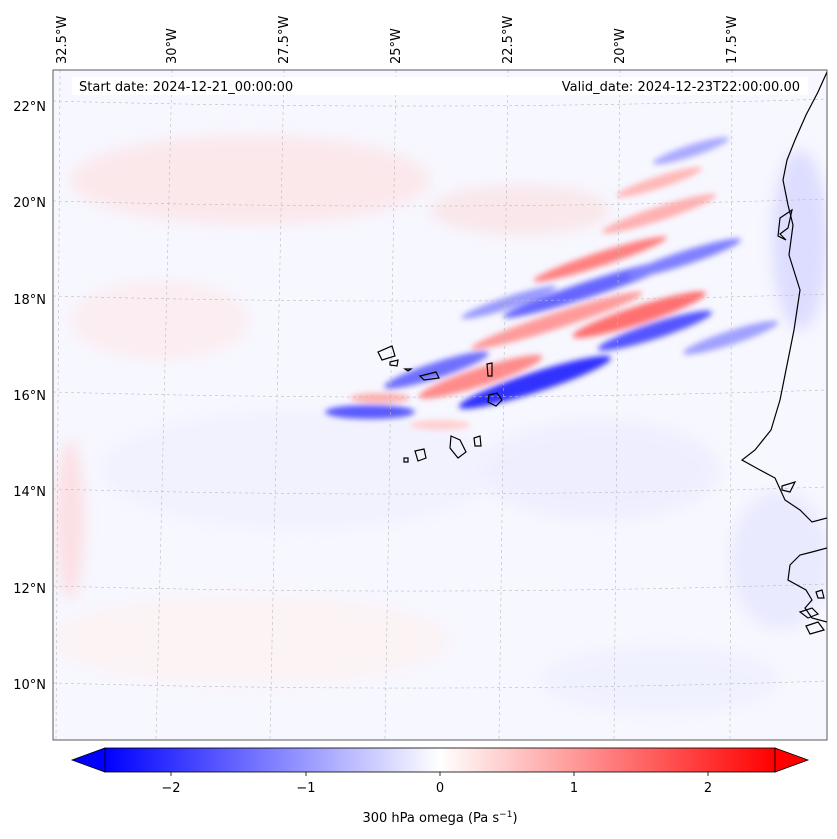  I want to click on colorbar-extend-left, so click(88, 760).